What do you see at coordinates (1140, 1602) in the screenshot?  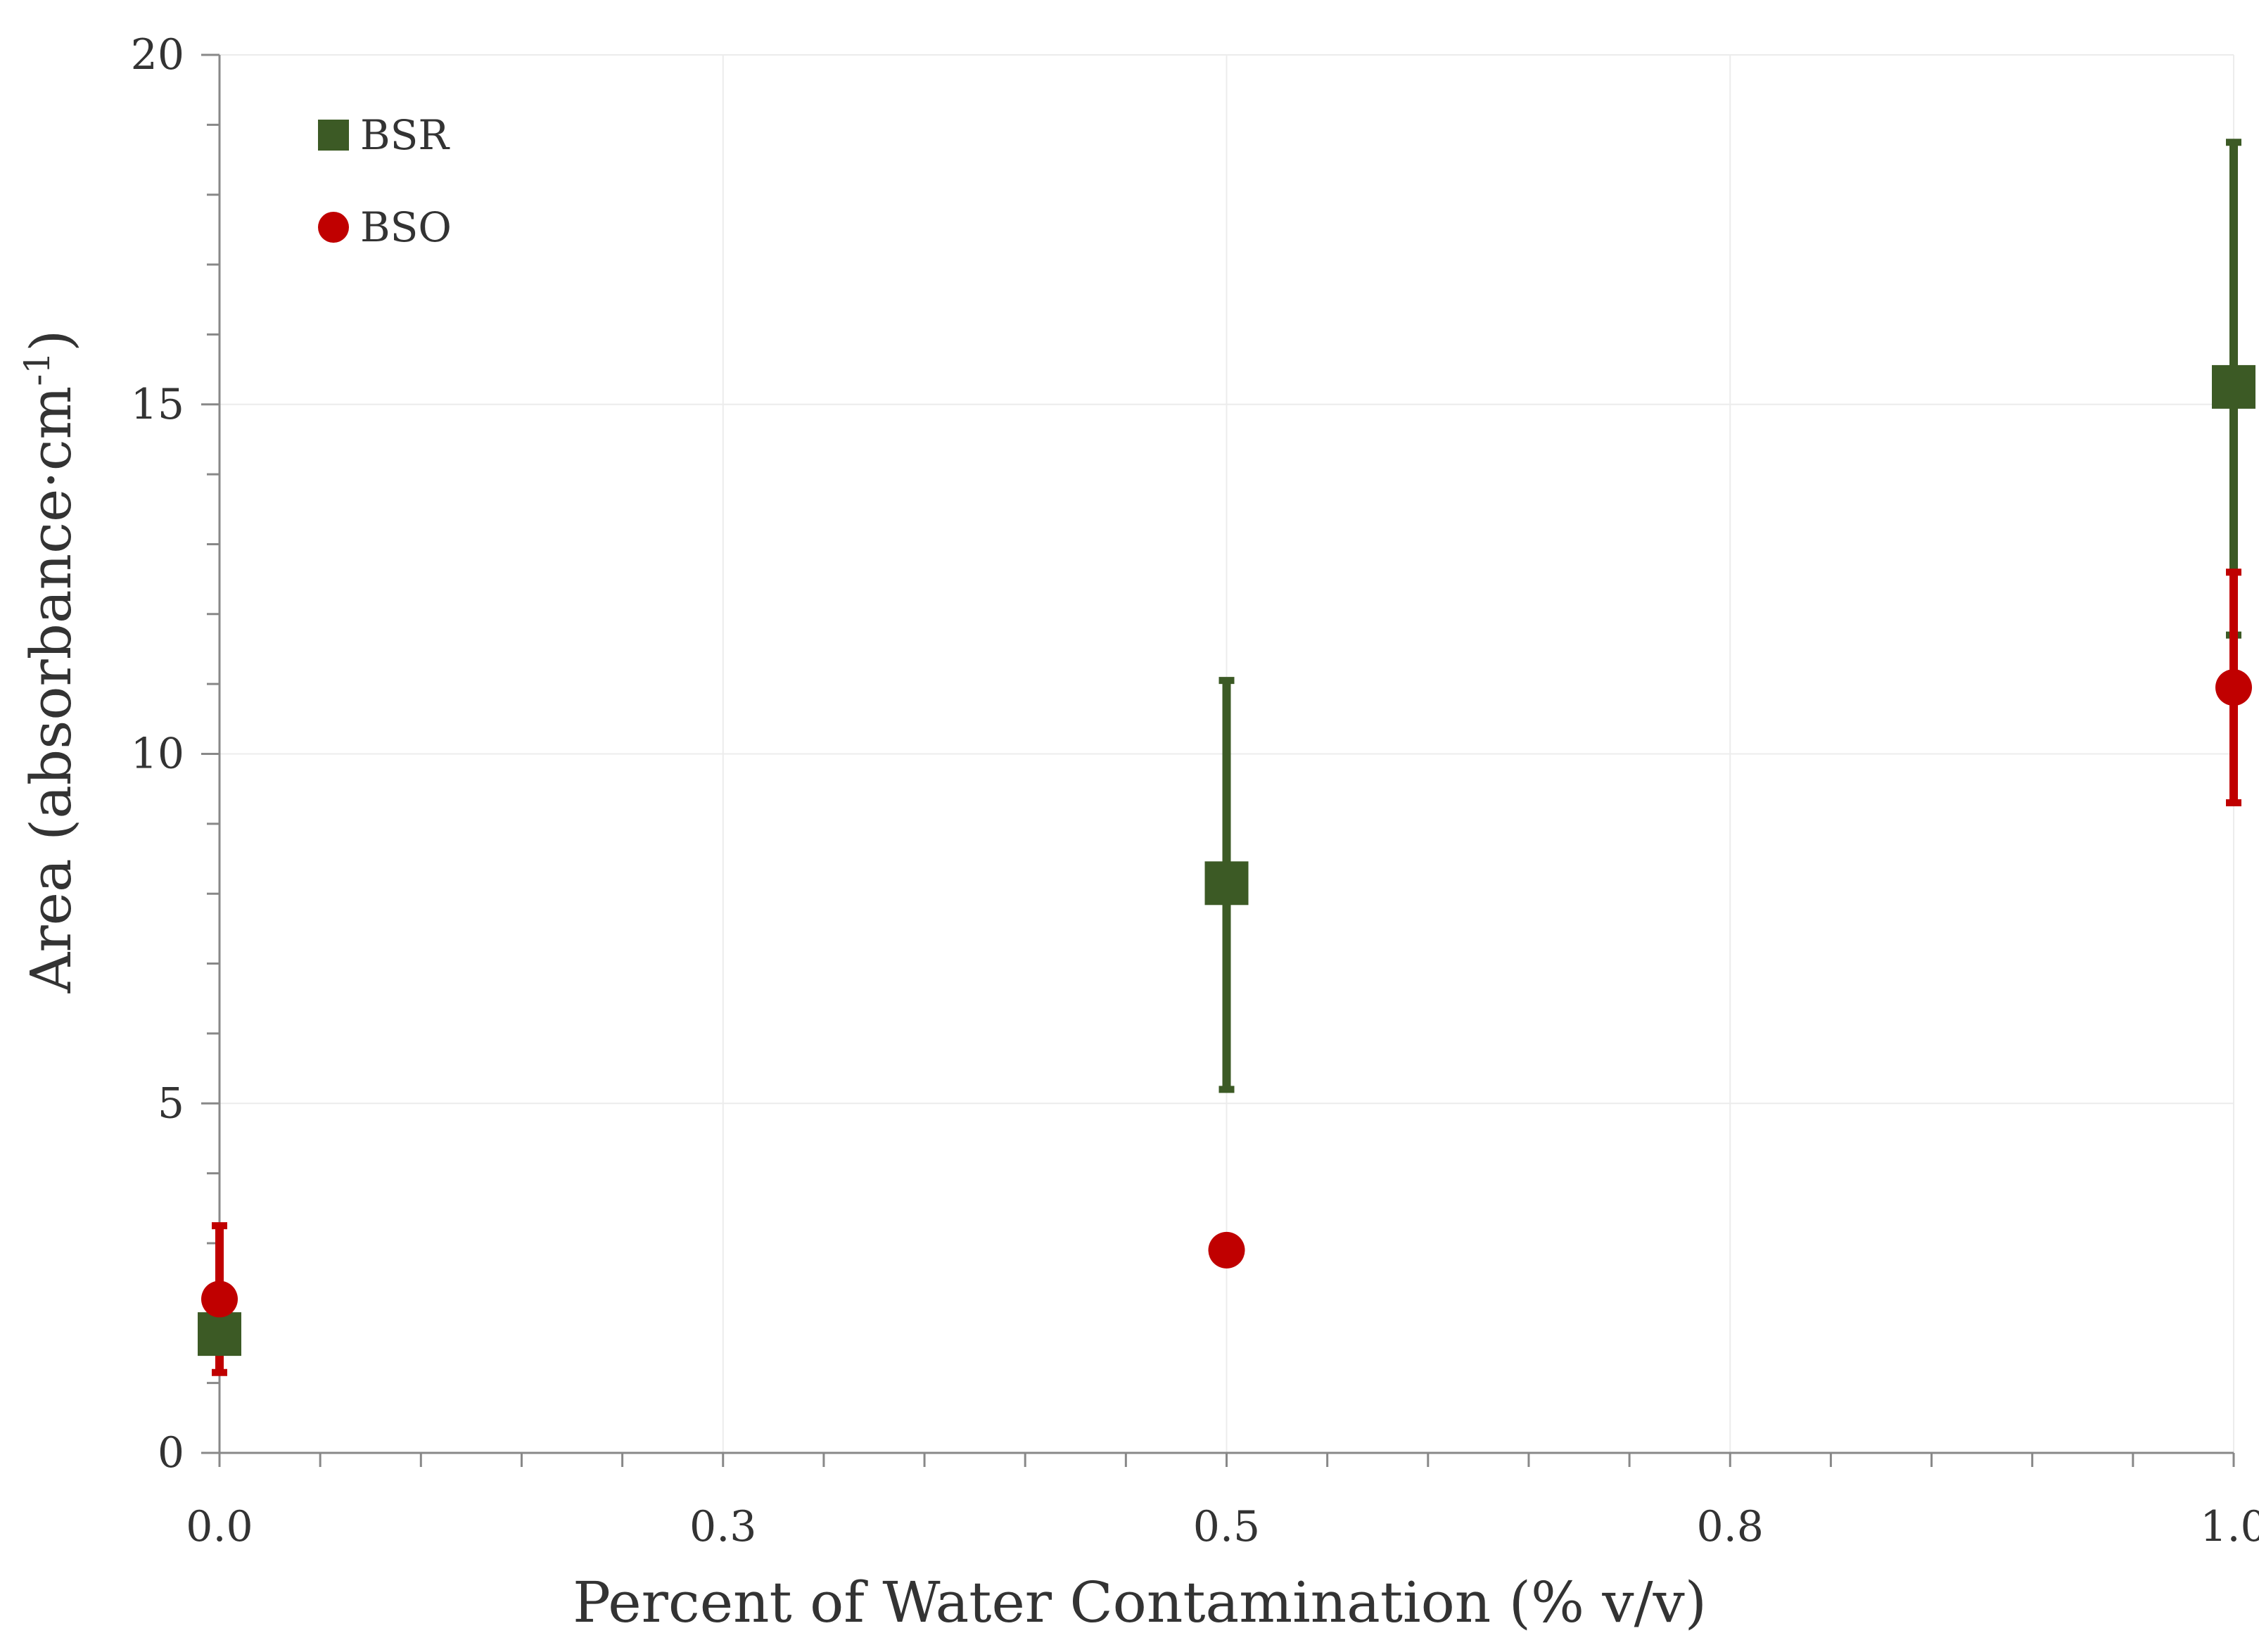 I see `x-axis-title: Percent of Water Contamination (% v/v)` at bounding box center [1140, 1602].